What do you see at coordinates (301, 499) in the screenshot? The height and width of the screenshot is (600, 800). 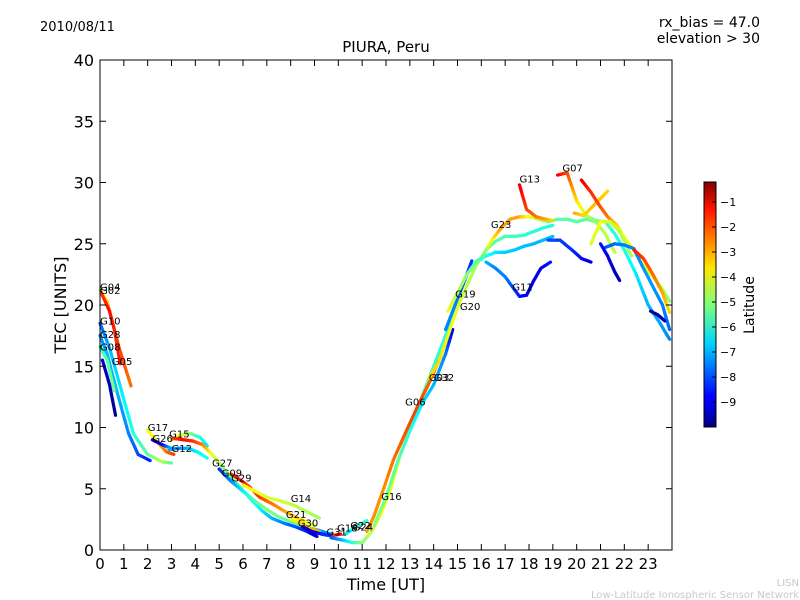 I see `prn-label-g14: G14` at bounding box center [301, 499].